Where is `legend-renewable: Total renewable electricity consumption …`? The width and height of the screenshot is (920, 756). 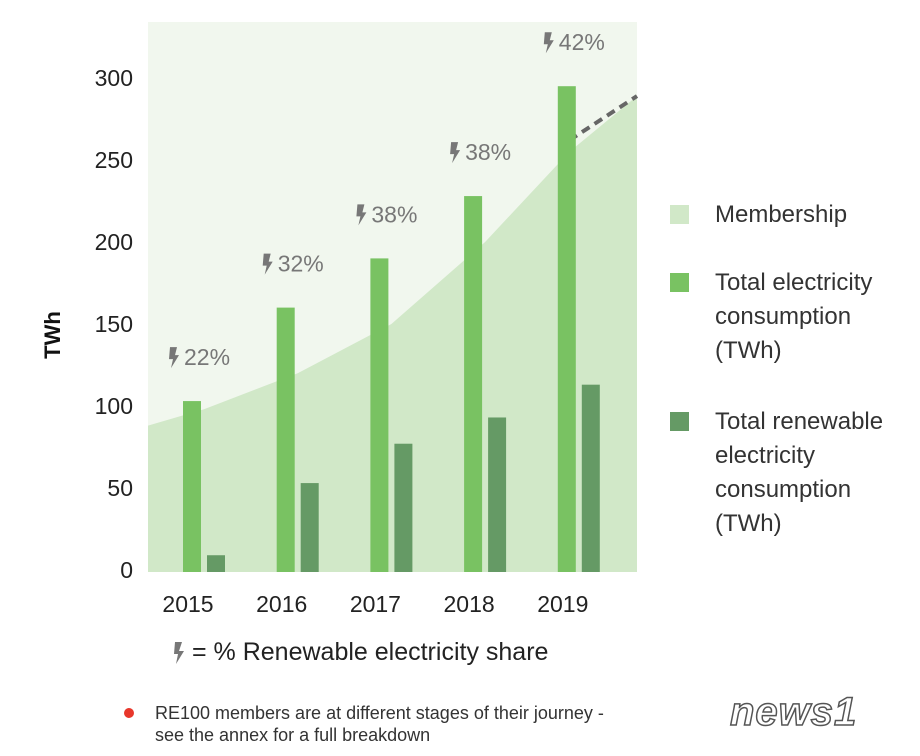 legend-renewable: Total renewable electricity consumption … is located at coordinates (780, 473).